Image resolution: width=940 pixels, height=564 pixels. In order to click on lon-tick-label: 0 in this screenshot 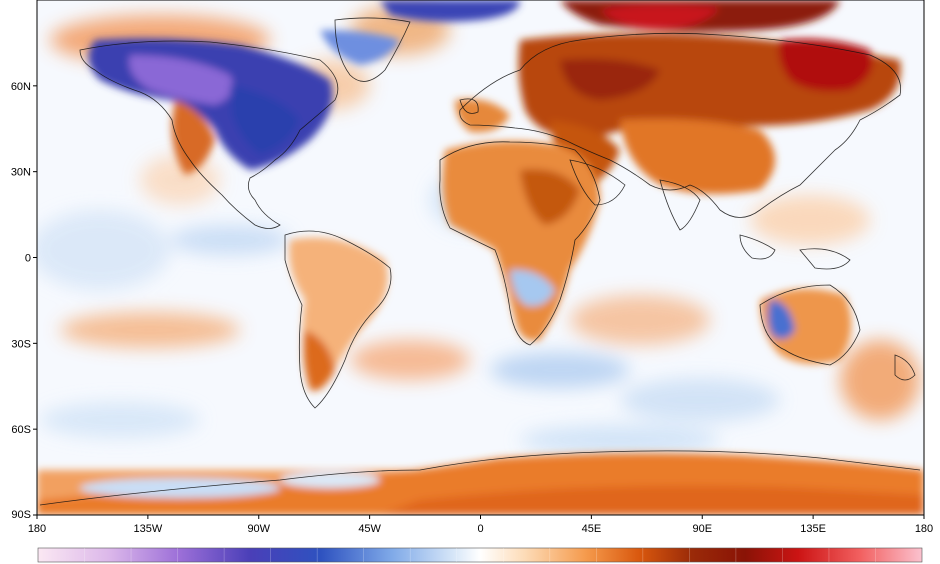, I will do `click(480, 529)`.